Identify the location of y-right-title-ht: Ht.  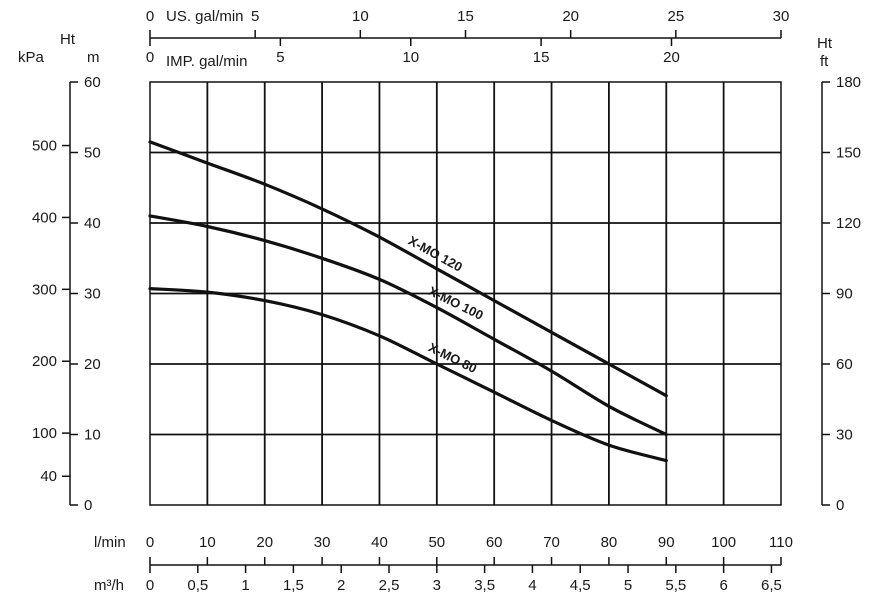
(825, 43).